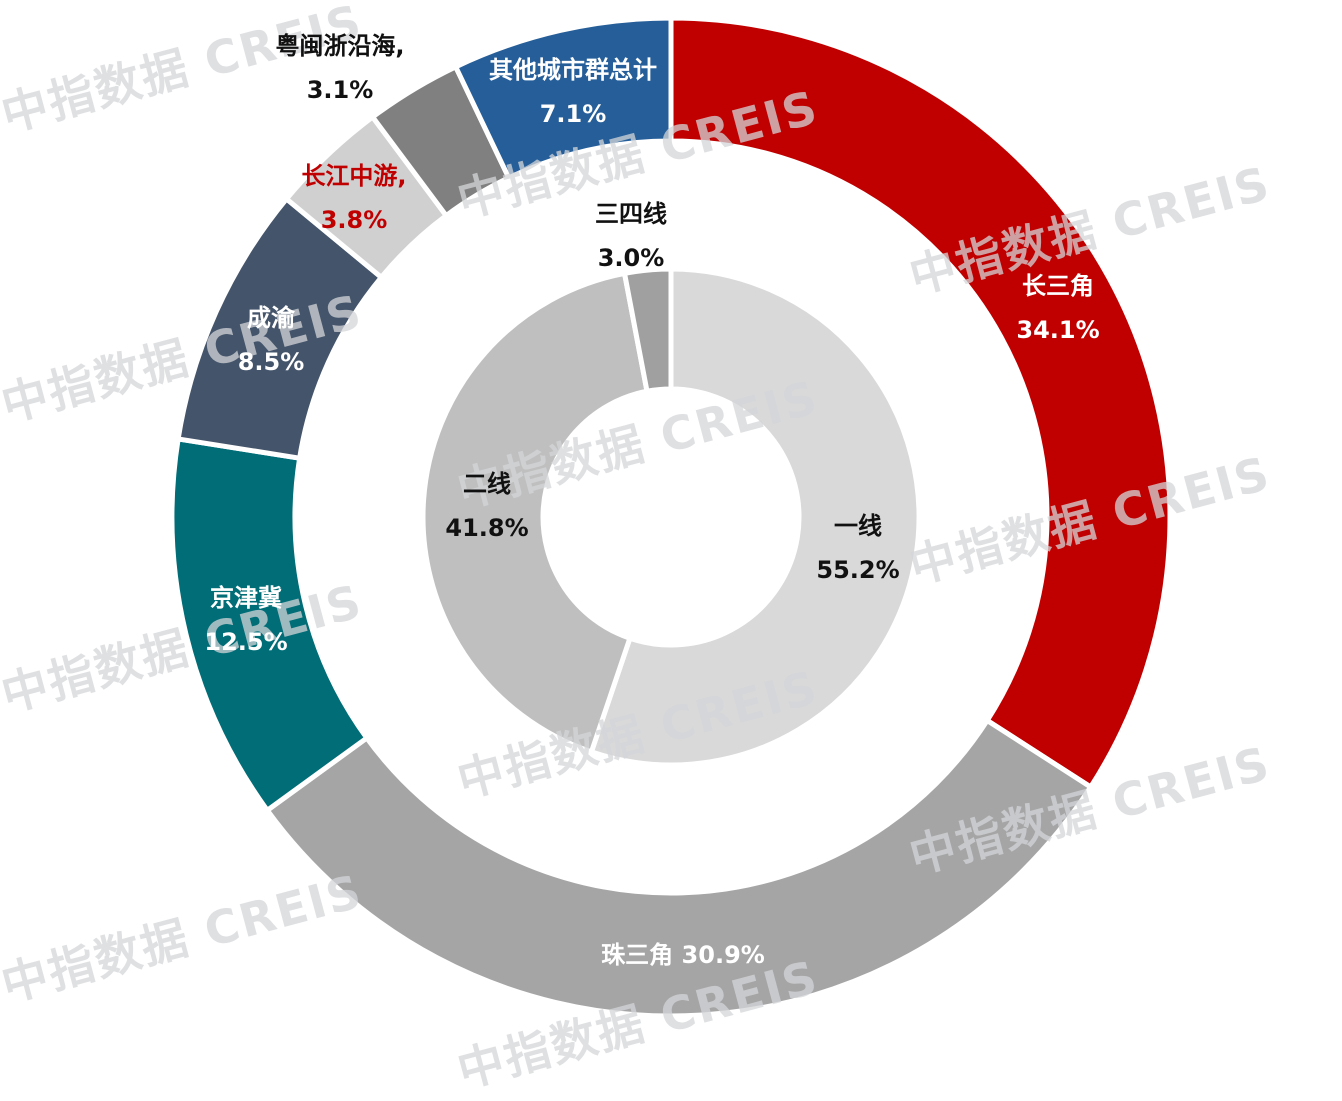 This screenshot has height=1101, width=1342. I want to click on segment-label: 长江中游, 3.8%, so click(353, 198).